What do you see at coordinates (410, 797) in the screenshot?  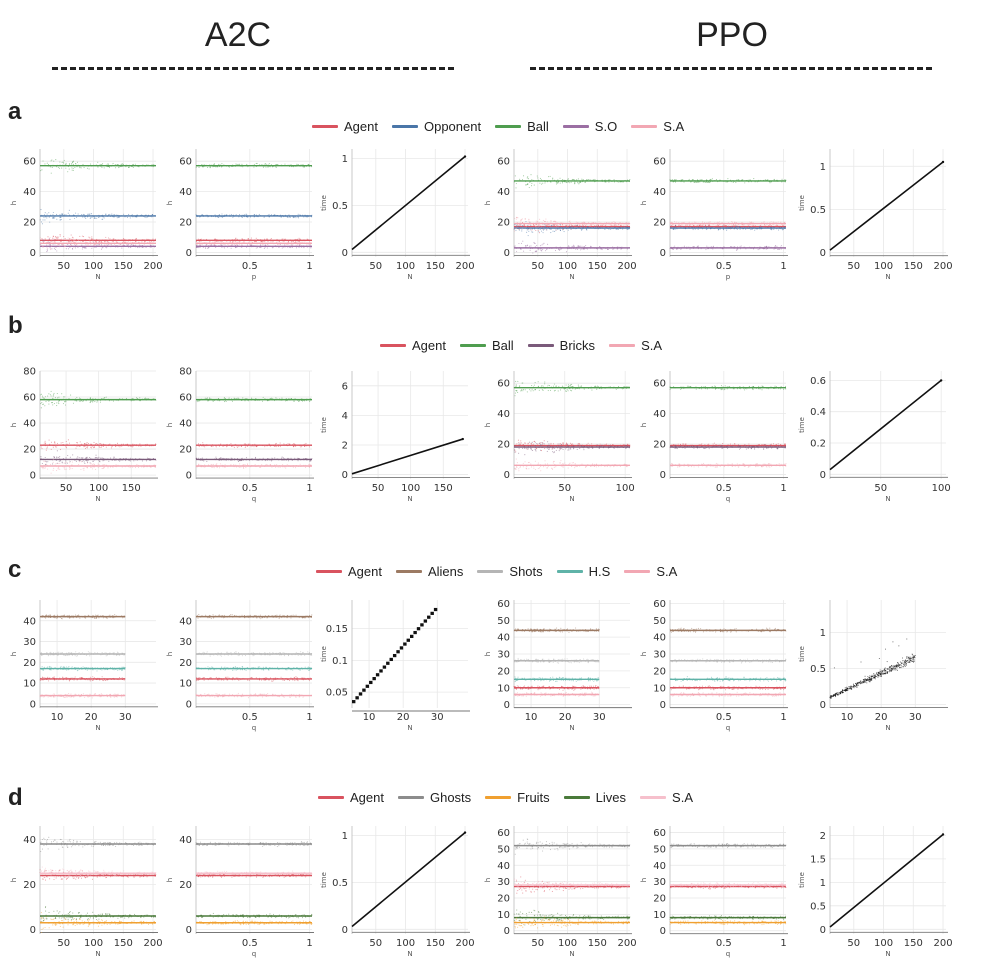 I see `legend-swatch` at bounding box center [410, 797].